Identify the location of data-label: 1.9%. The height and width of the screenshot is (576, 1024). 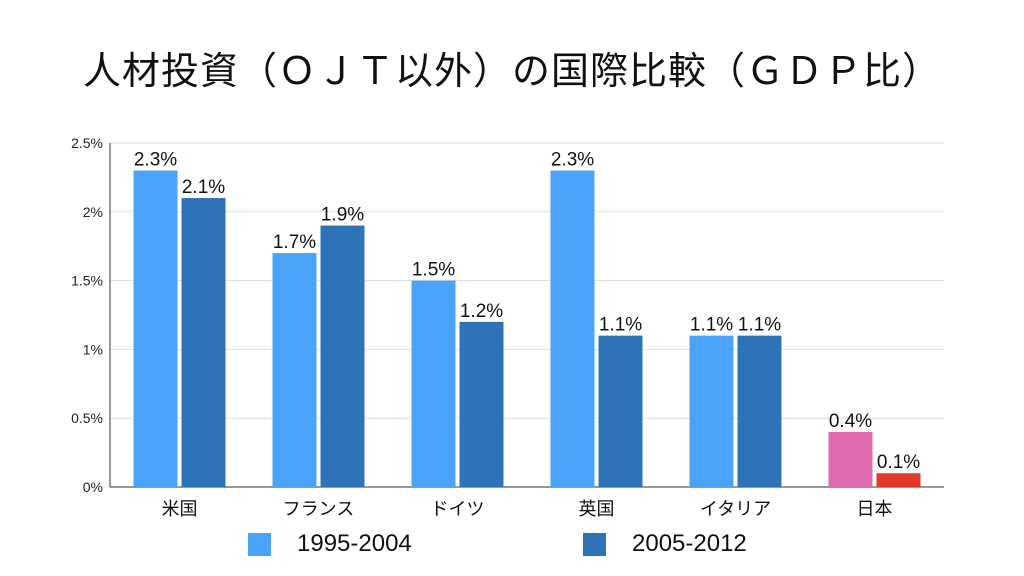
(342, 215).